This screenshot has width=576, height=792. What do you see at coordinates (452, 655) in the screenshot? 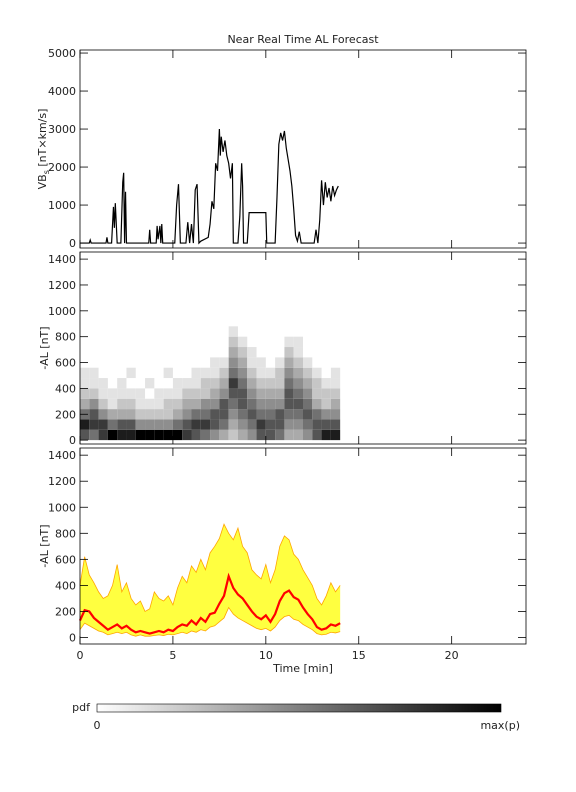
I see `x-tick-label: 20` at bounding box center [452, 655].